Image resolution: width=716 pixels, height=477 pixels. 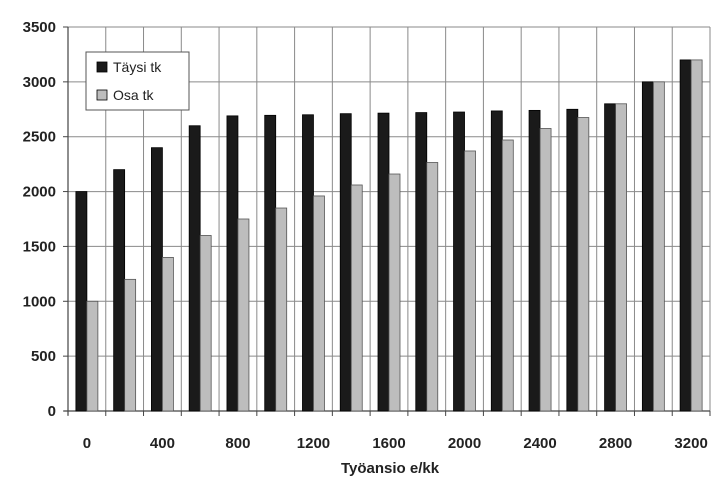 What do you see at coordinates (39, 301) in the screenshot?
I see `y-tick-label: 1000` at bounding box center [39, 301].